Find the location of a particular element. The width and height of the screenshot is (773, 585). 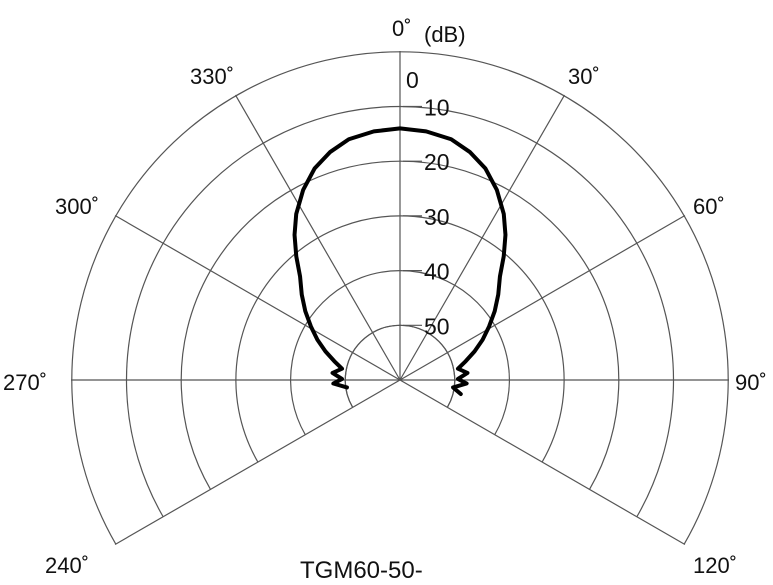

chart-caption: TGM60-50- is located at coordinates (361, 570).